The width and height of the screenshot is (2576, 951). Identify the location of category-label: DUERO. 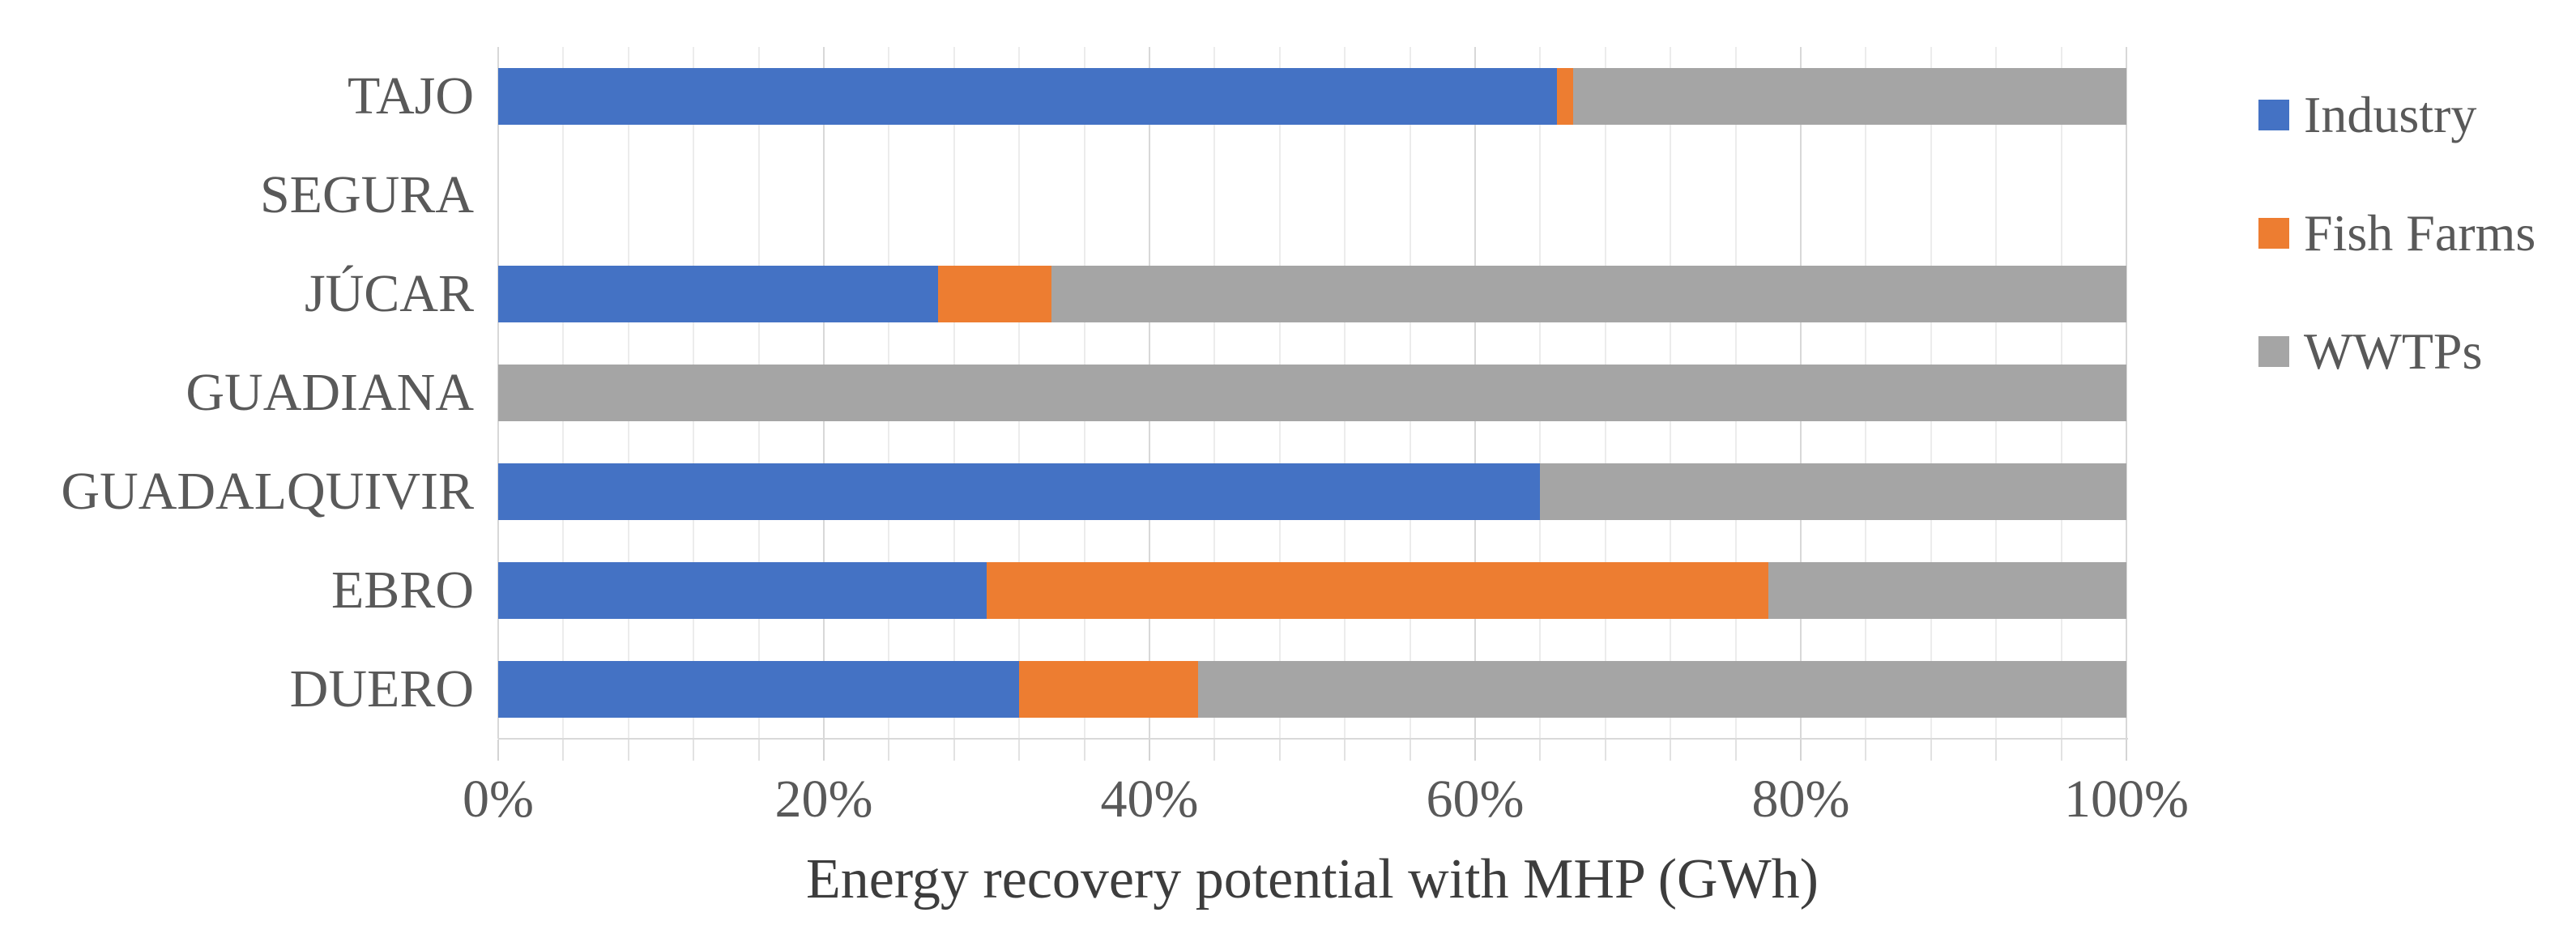
(381, 689).